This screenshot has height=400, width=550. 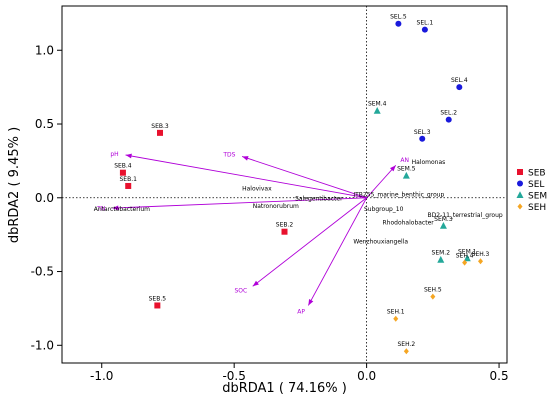 What do you see at coordinates (114, 154) in the screenshot?
I see `env-vector-label: pH` at bounding box center [114, 154].